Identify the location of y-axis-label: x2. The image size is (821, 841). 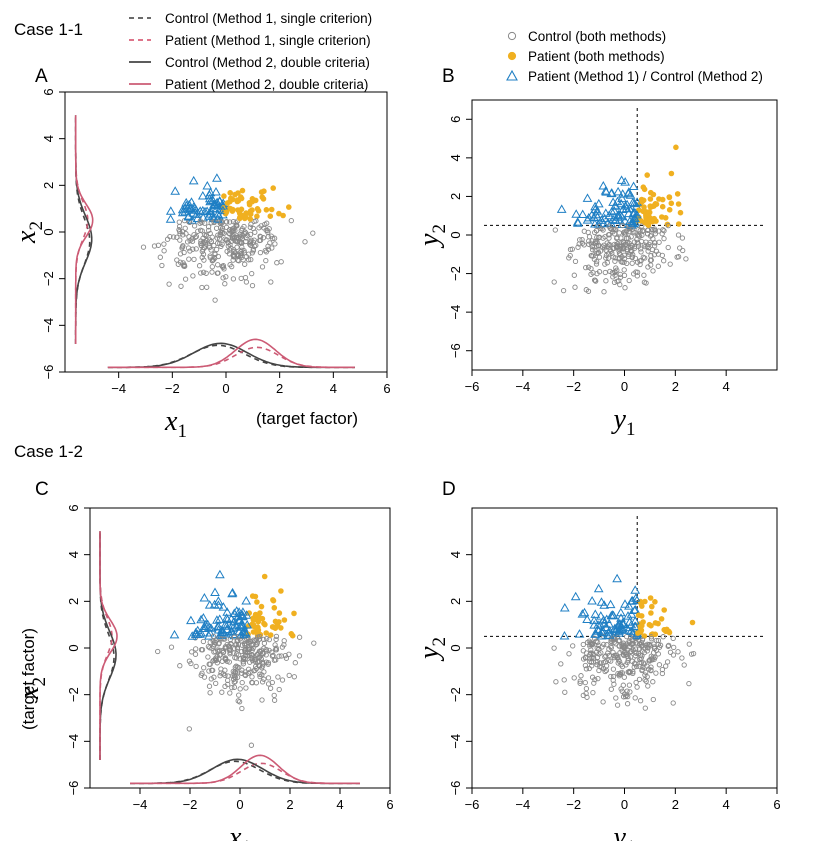
(32, 688).